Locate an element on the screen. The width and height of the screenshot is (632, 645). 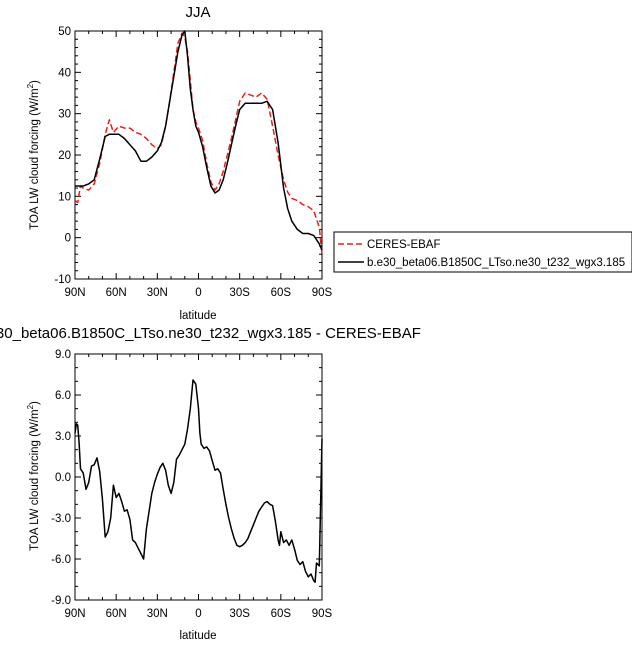
top-ytick-label: 10 is located at coordinates (64, 197).